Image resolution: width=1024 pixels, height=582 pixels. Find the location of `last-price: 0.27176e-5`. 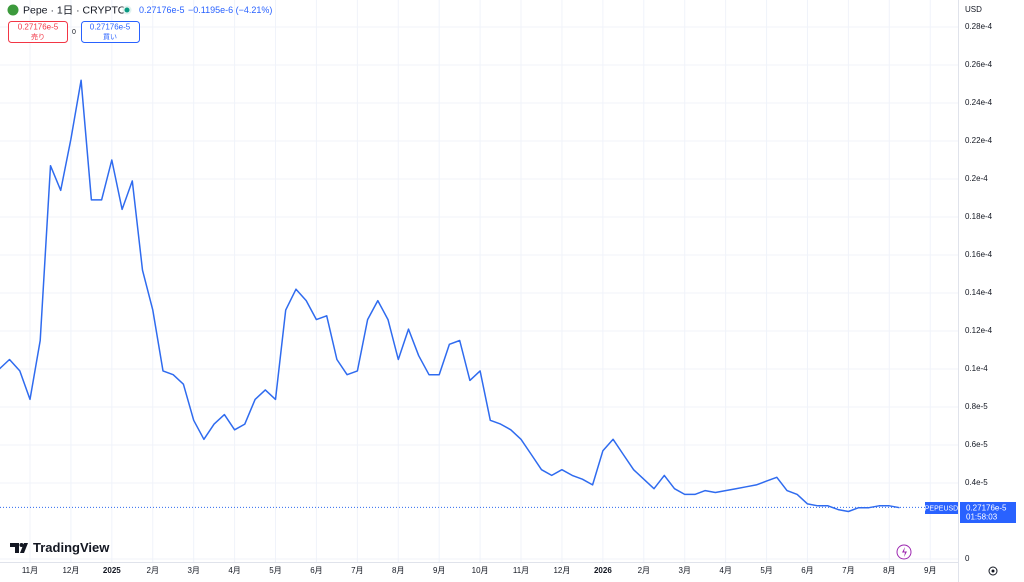

last-price: 0.27176e-5 is located at coordinates (162, 10).